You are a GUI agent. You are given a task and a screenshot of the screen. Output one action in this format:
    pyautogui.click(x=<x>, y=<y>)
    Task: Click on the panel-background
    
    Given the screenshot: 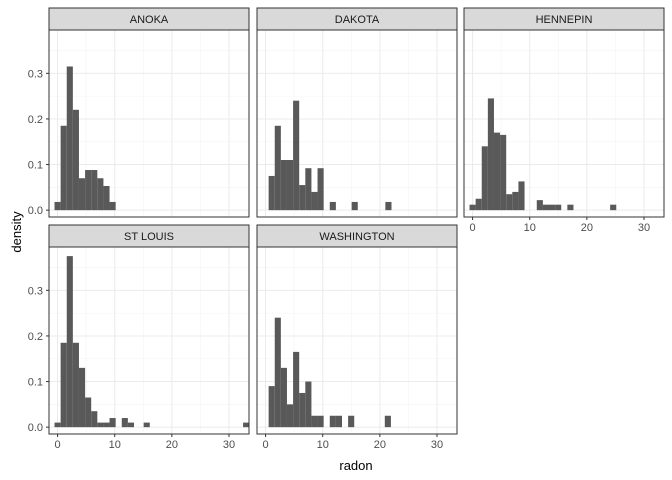 What is the action you would take?
    pyautogui.click(x=357, y=340)
    